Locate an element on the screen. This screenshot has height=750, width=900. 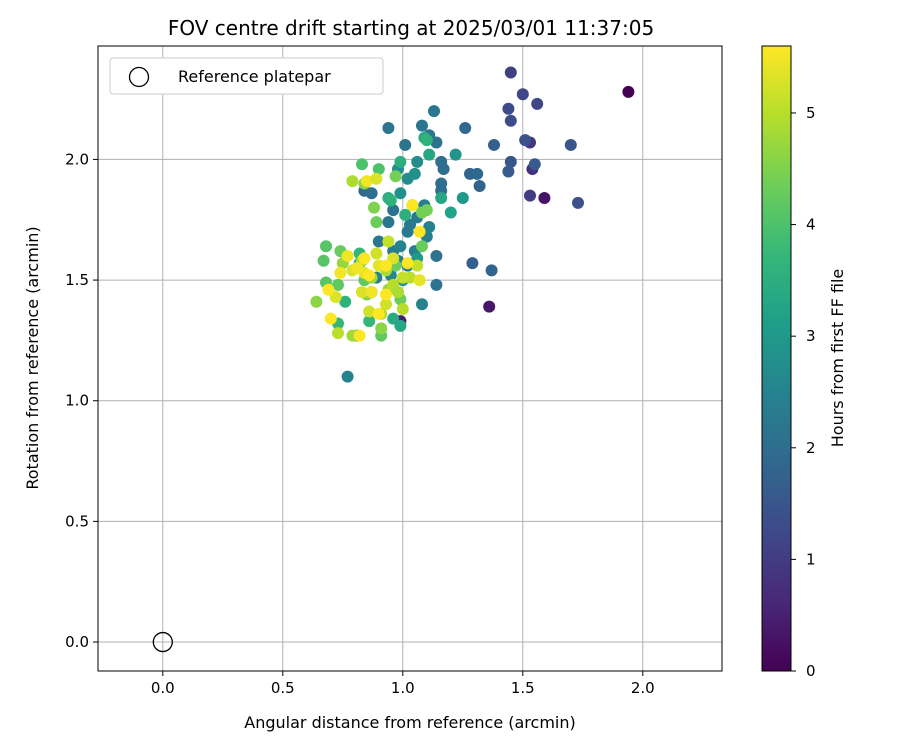
y-axis-label: Rotation from reference (arcmin) is located at coordinates (32, 357).